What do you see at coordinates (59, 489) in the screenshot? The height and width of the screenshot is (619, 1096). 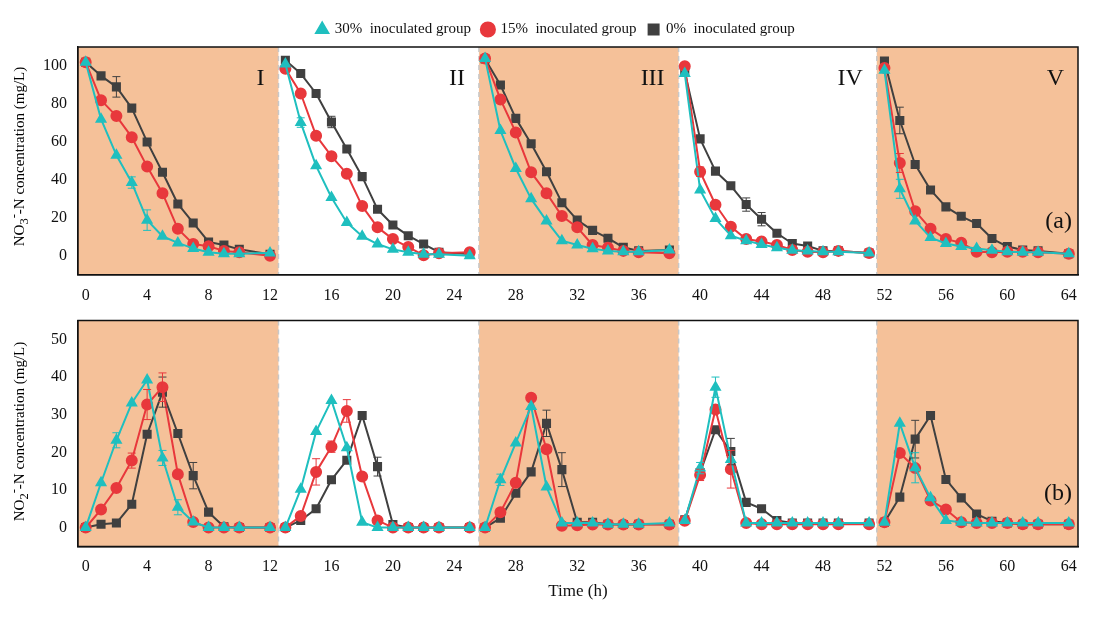 I see `y-tick-label: 10` at bounding box center [59, 489].